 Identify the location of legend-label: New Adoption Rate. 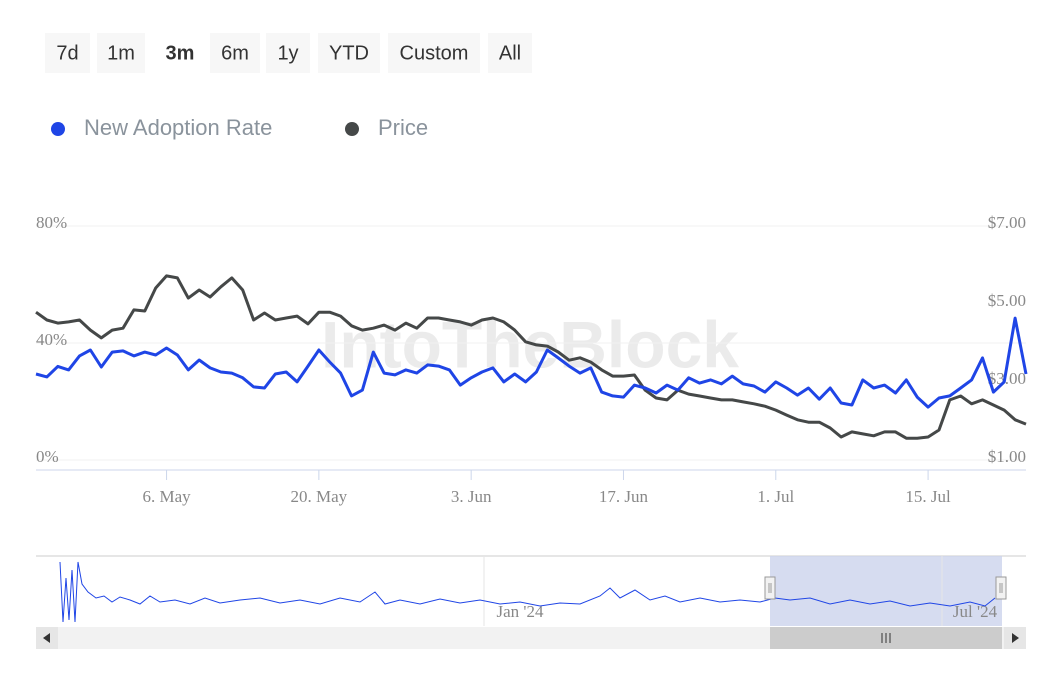
(178, 127).